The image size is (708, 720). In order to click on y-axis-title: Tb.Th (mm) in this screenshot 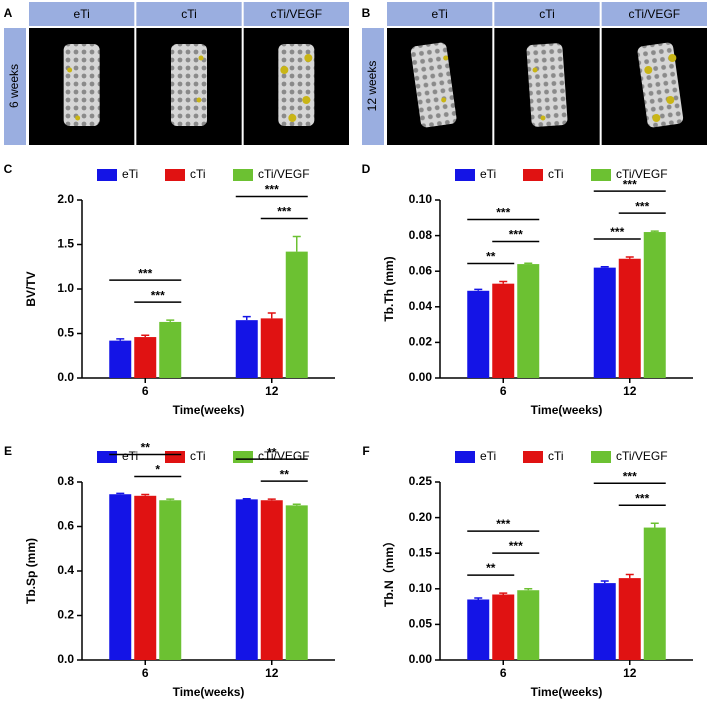, I will do `click(389, 288)`.